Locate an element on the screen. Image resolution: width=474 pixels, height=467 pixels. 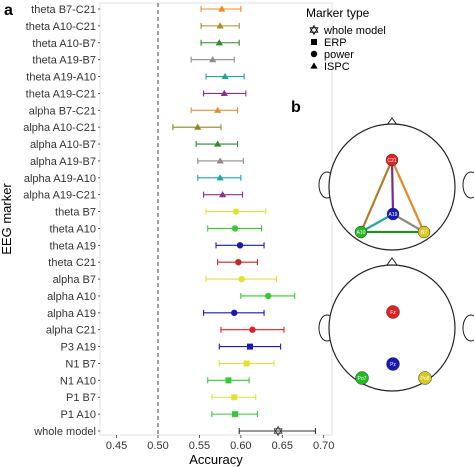
y-tick-label: alpha A10-B7 is located at coordinates (63, 145).